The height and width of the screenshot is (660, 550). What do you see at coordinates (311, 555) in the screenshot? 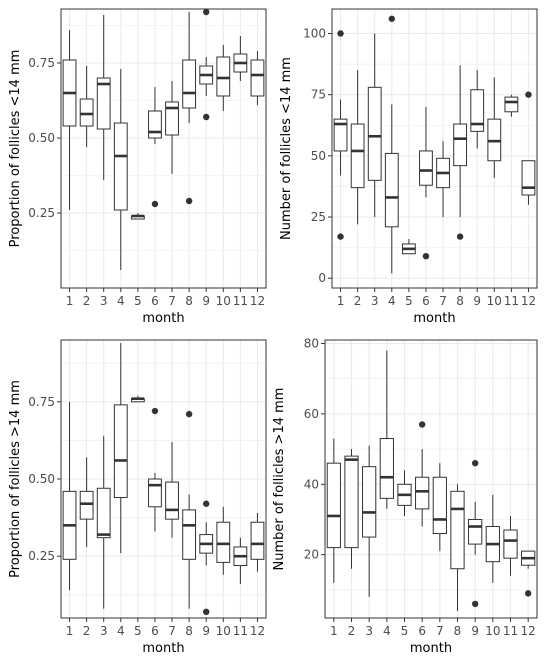
I see `y-tick-label: 20` at bounding box center [311, 555].